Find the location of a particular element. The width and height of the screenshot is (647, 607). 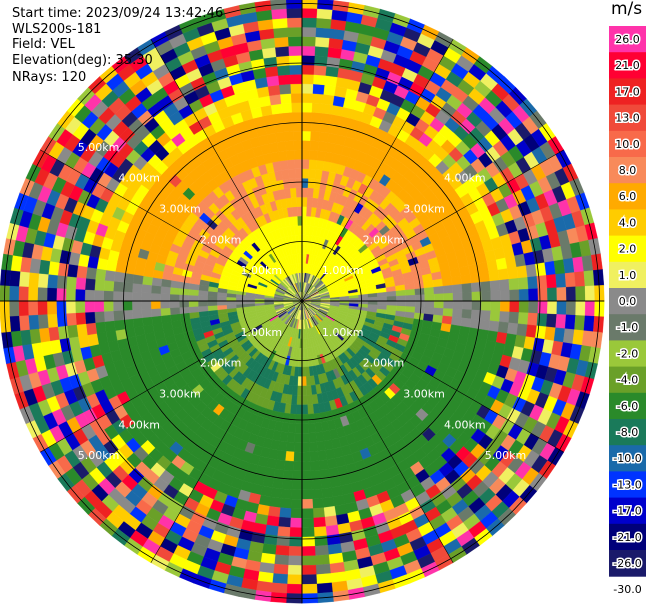

colorbar-tick-label: 17.0 is located at coordinates (627, 91).